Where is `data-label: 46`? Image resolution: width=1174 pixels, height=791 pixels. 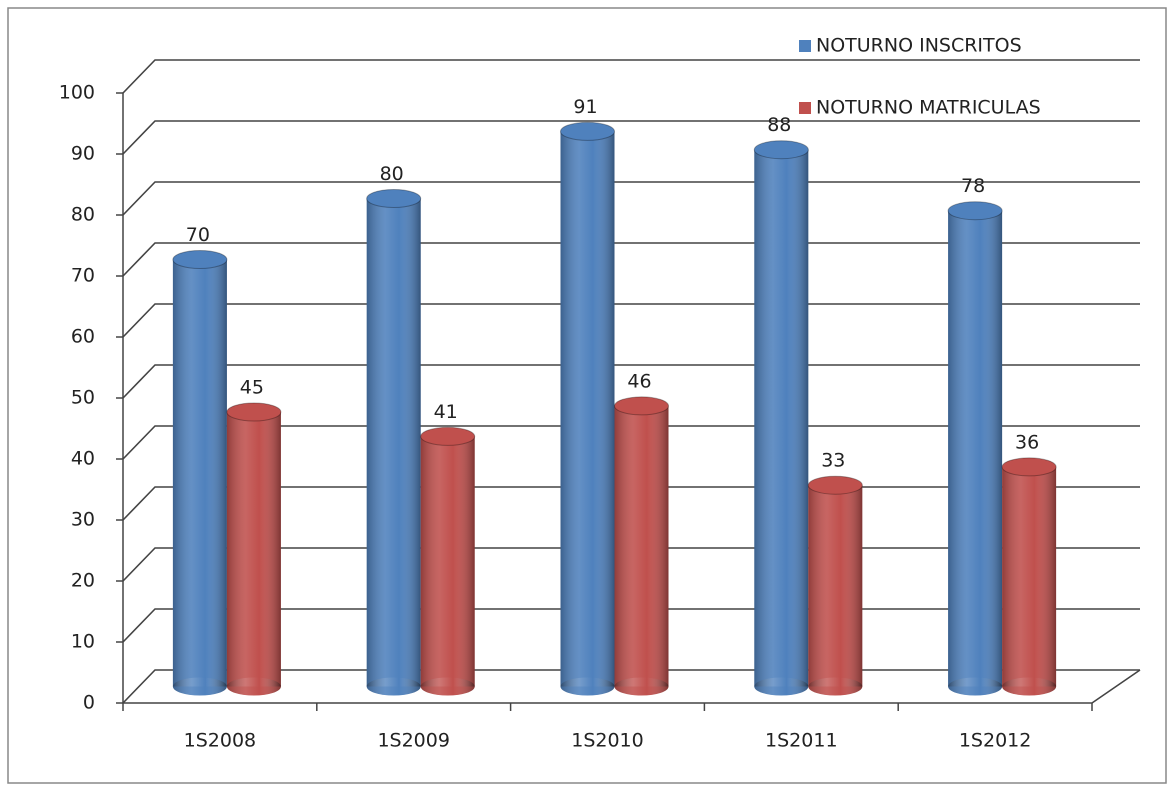
data-label: 46 is located at coordinates (639, 381).